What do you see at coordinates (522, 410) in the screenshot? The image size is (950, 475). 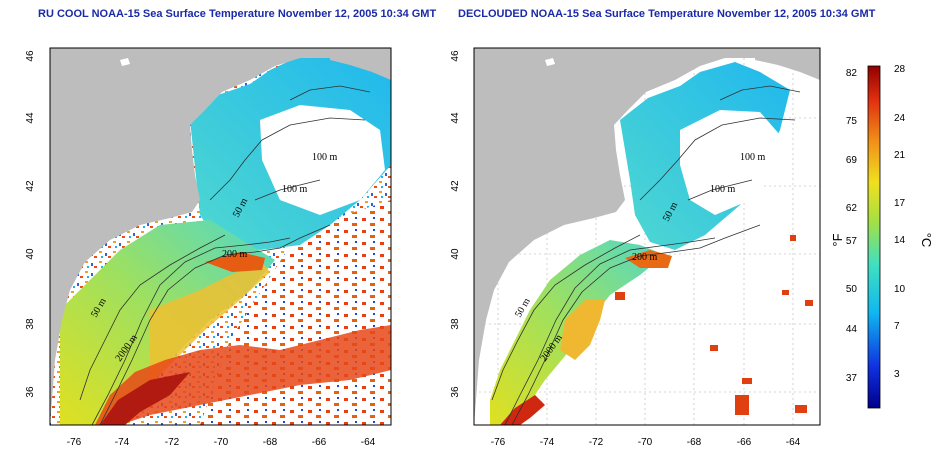 I see `right-gulf-stream` at bounding box center [522, 410].